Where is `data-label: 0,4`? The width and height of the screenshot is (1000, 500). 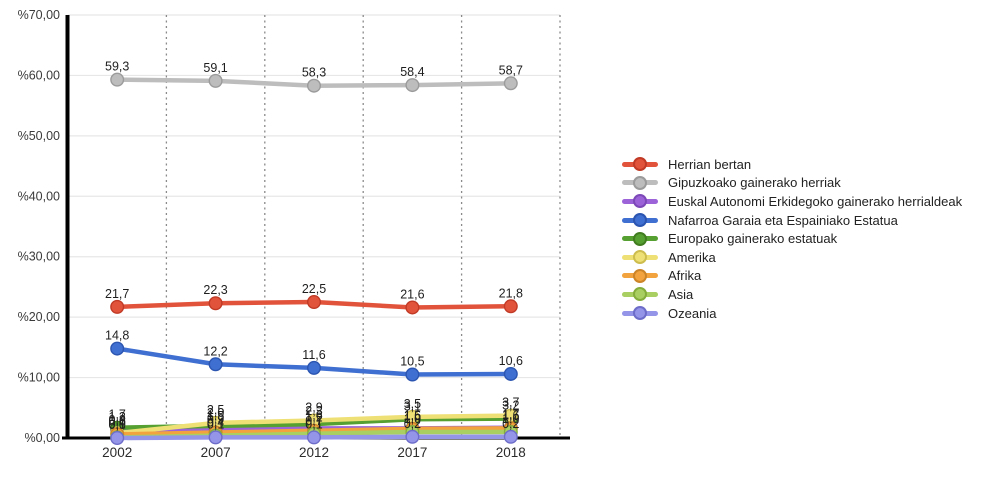 data-label: 0,4 is located at coordinates (215, 423).